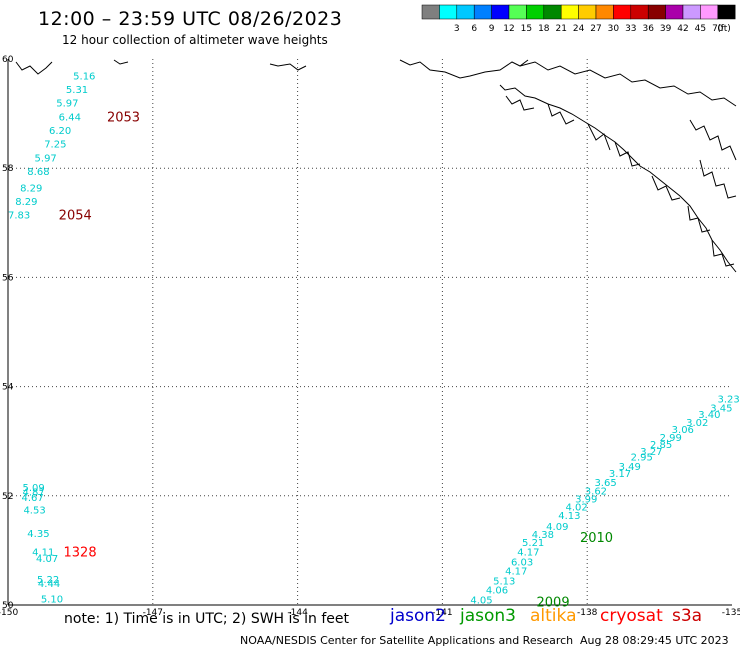 The image size is (740, 650). What do you see at coordinates (605, 483) in the screenshot?
I see `swh-label: 3.65` at bounding box center [605, 483].